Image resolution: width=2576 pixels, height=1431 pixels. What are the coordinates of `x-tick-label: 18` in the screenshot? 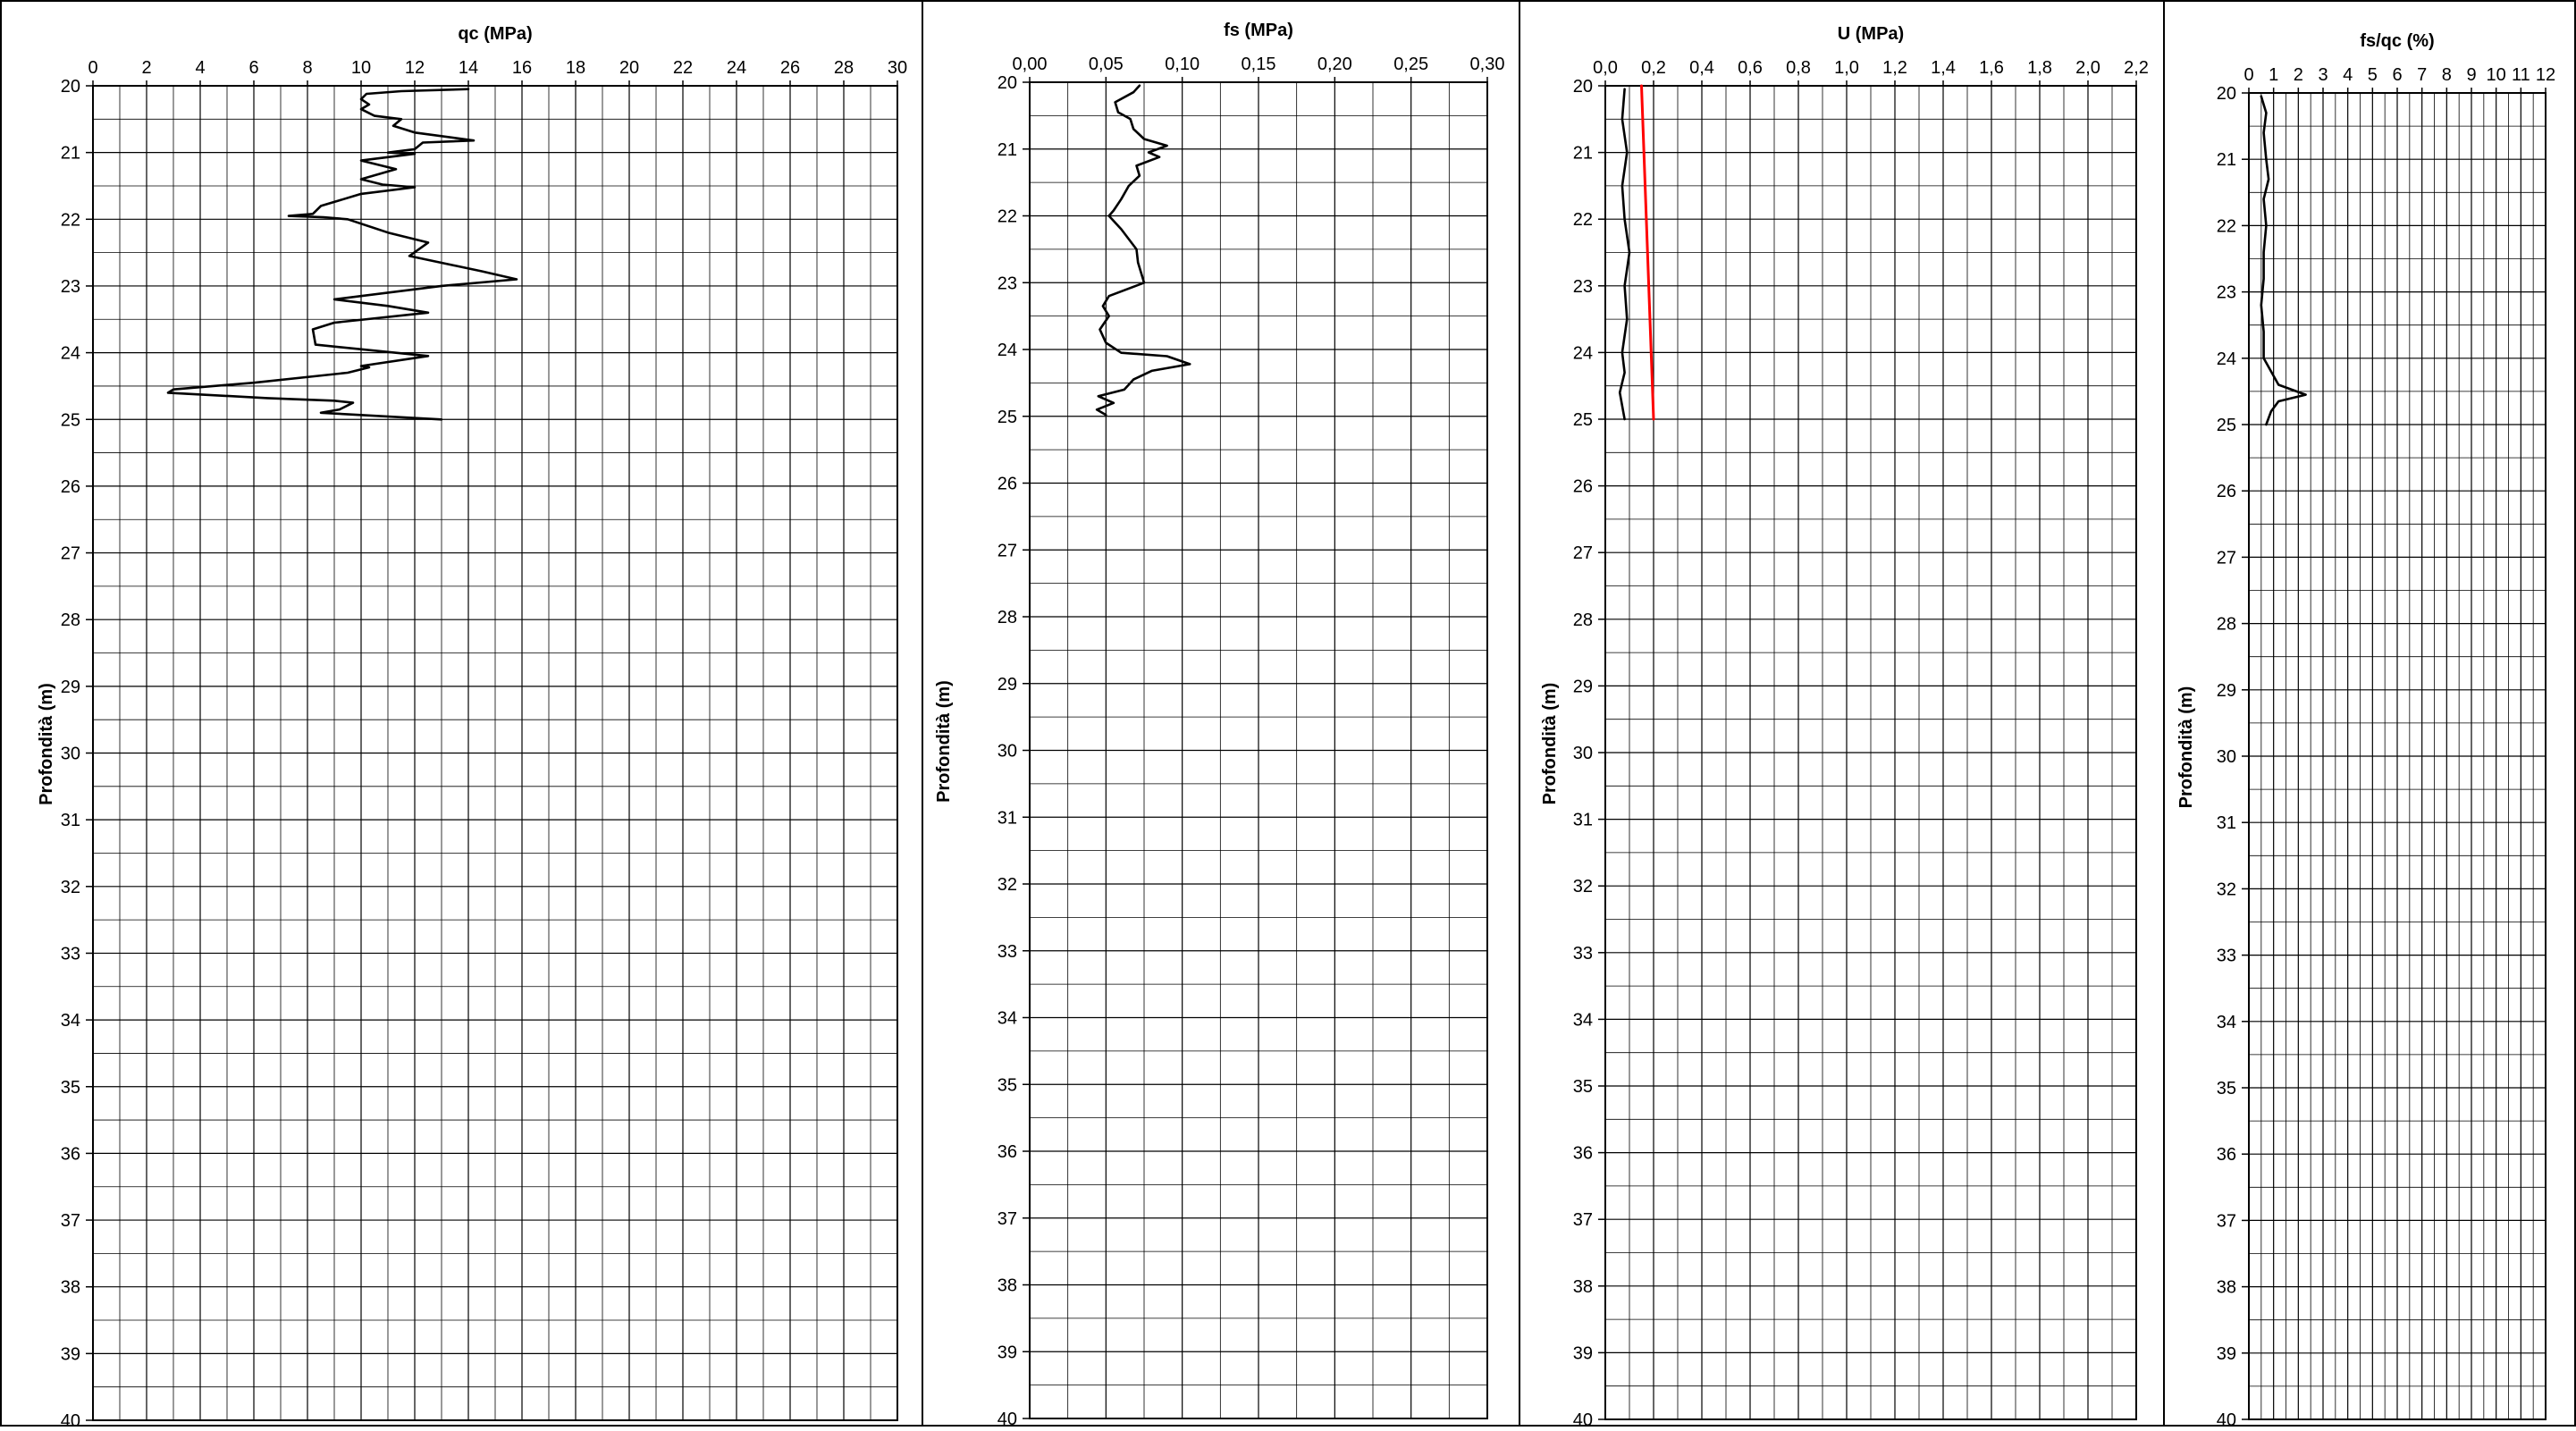 It's located at (576, 68).